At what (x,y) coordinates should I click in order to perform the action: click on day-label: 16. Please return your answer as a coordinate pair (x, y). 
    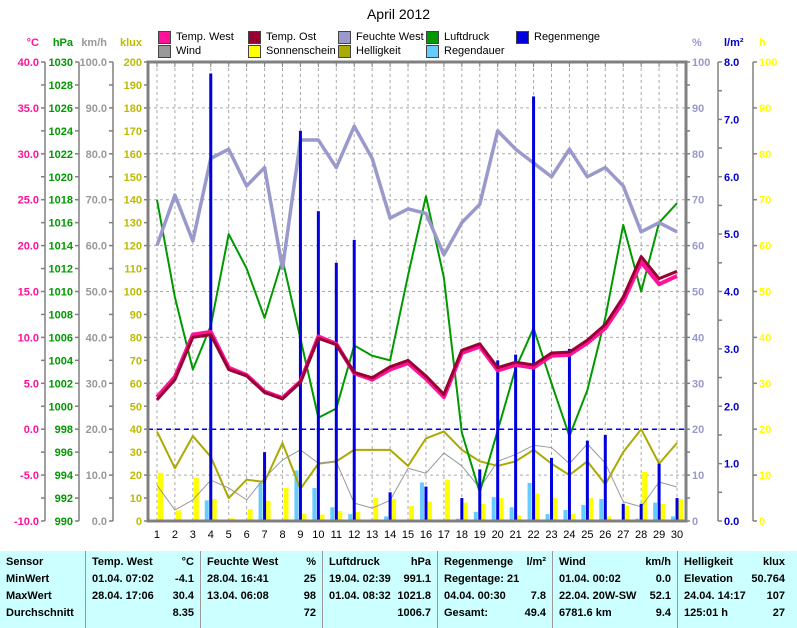
    Looking at the image, I should click on (426, 535).